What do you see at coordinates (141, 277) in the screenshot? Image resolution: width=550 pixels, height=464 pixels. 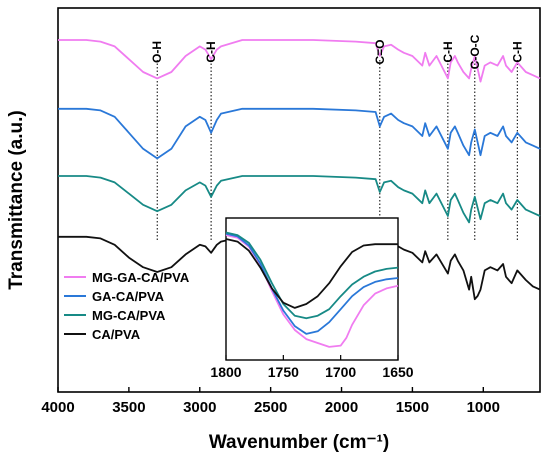 I see `legend-label: MG-GA-CA/PVA` at bounding box center [141, 277].